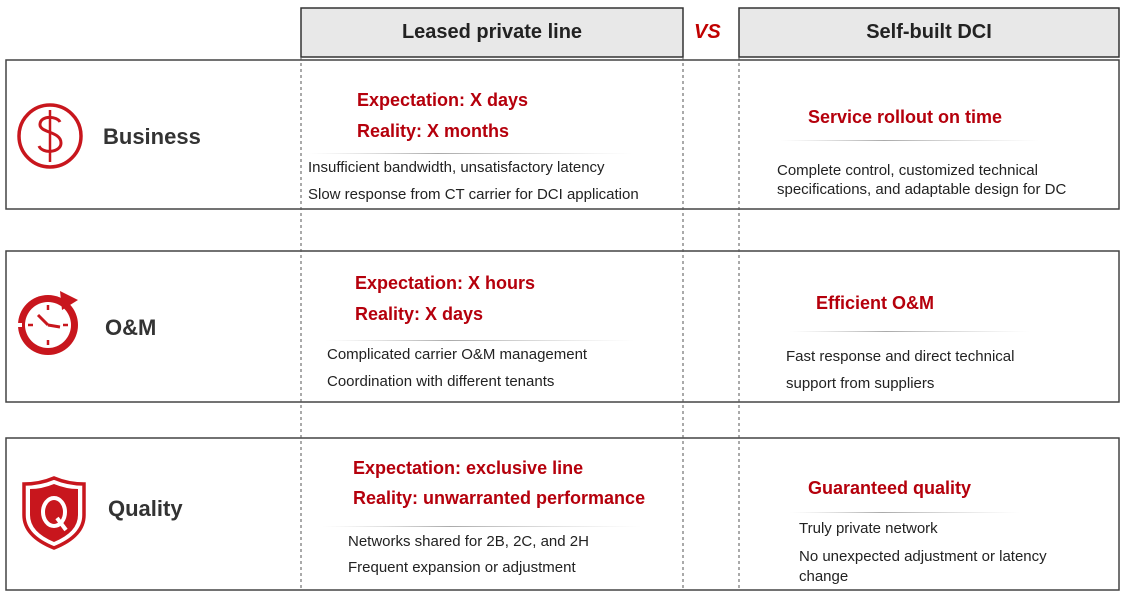 The image size is (1126, 595). What do you see at coordinates (462, 567) in the screenshot?
I see `left-point: Frequent expansion or adjustment` at bounding box center [462, 567].